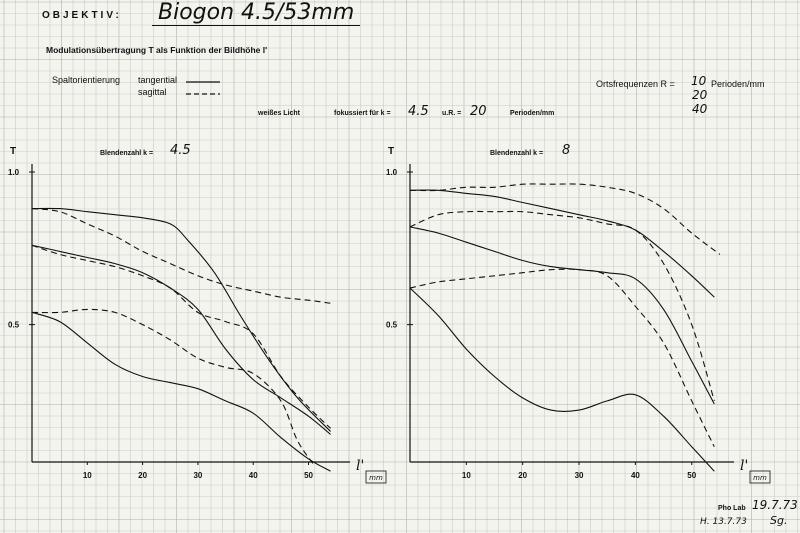 This screenshot has height=533, width=800. Describe the element at coordinates (158, 80) in the screenshot. I see `legend-tangential: tangential` at that location.